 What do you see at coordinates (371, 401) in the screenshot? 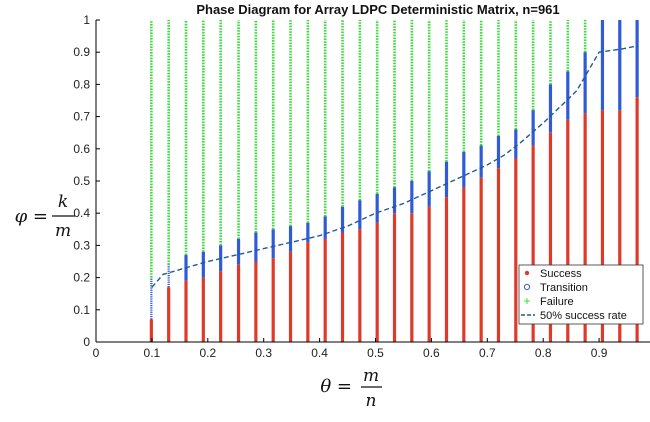
I see `x-axis-label-den: n` at bounding box center [371, 401].